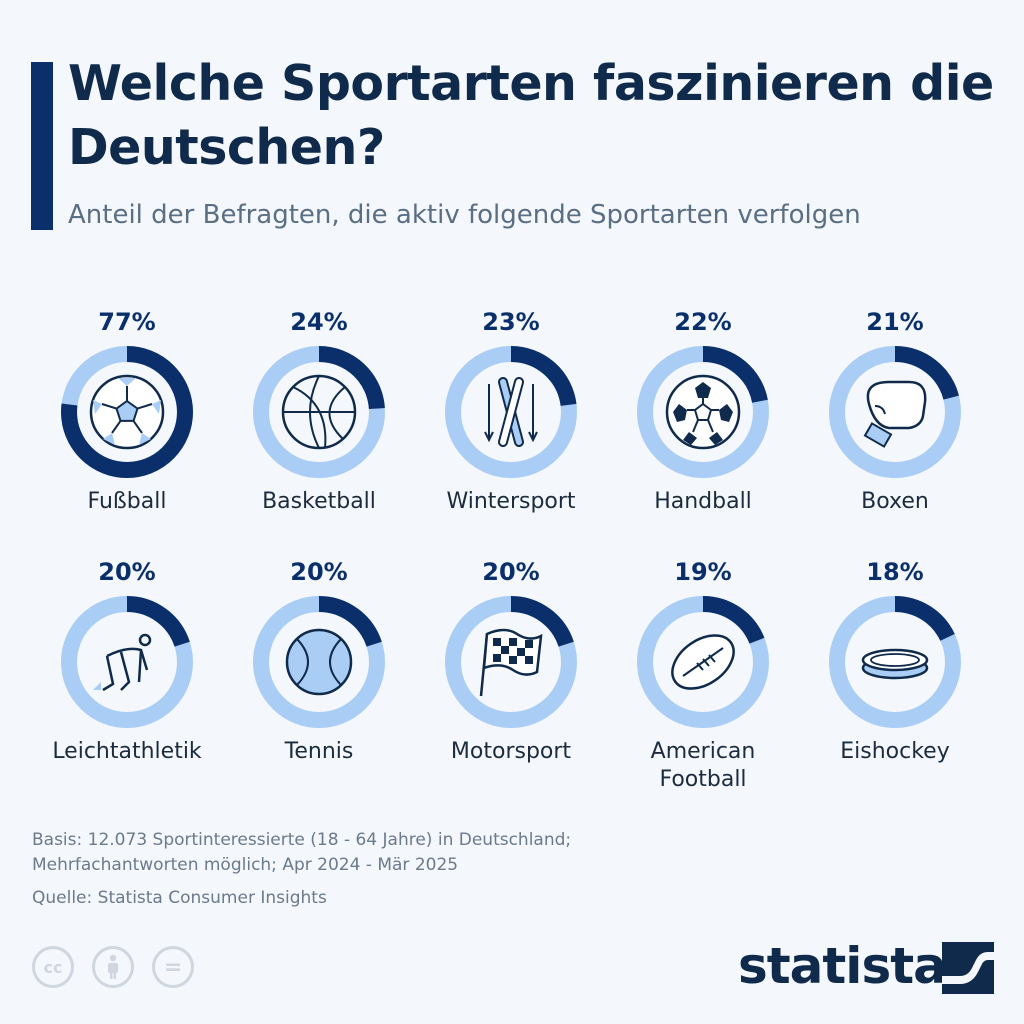 The height and width of the screenshot is (1024, 1024). Describe the element at coordinates (703, 572) in the screenshot. I see `value-label: 19%` at that location.